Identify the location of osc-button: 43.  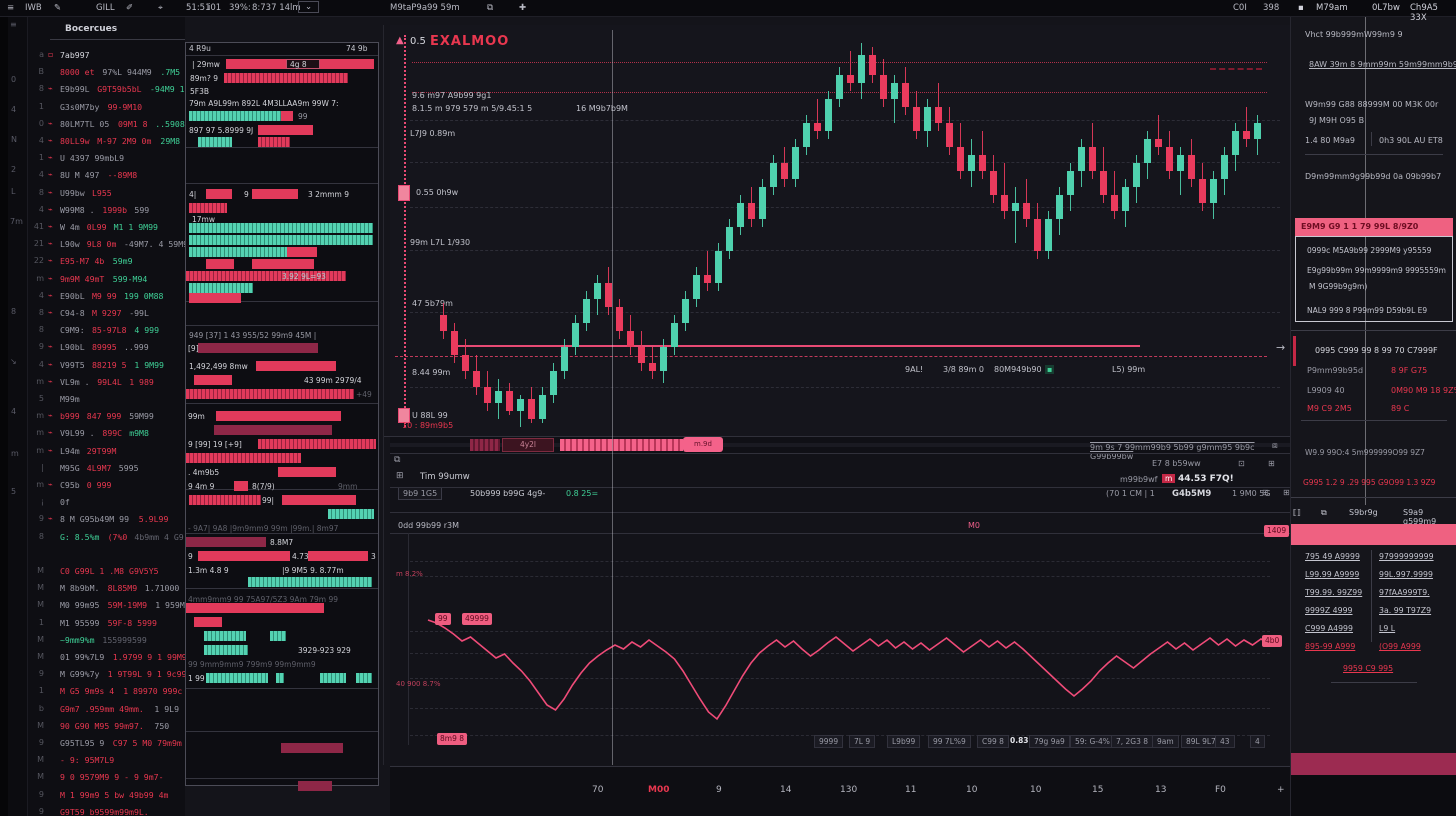
(1225, 741).